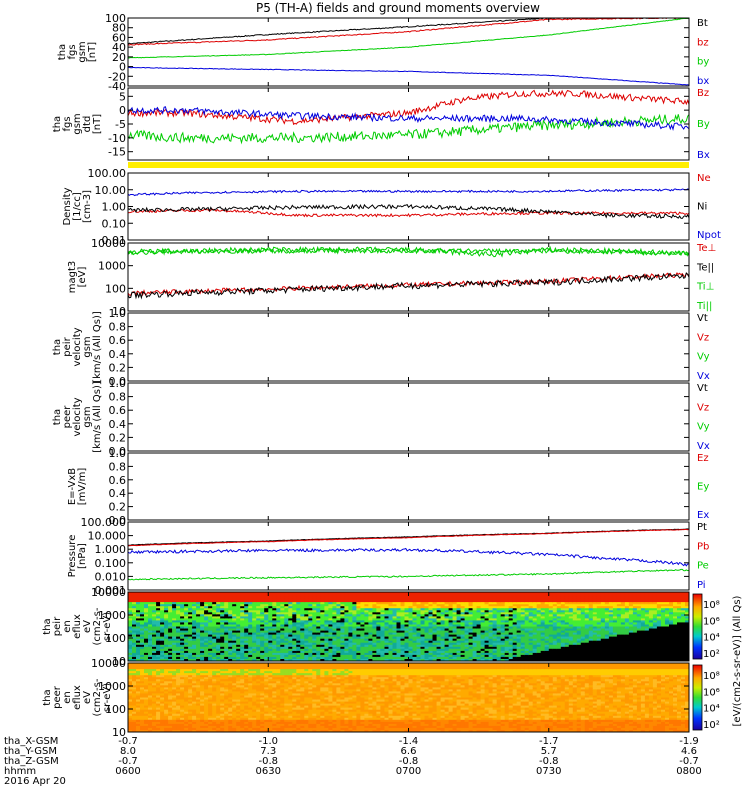 This screenshot has height=800, width=750. I want to click on legend-Te⊥: Te⊥, so click(706, 248).